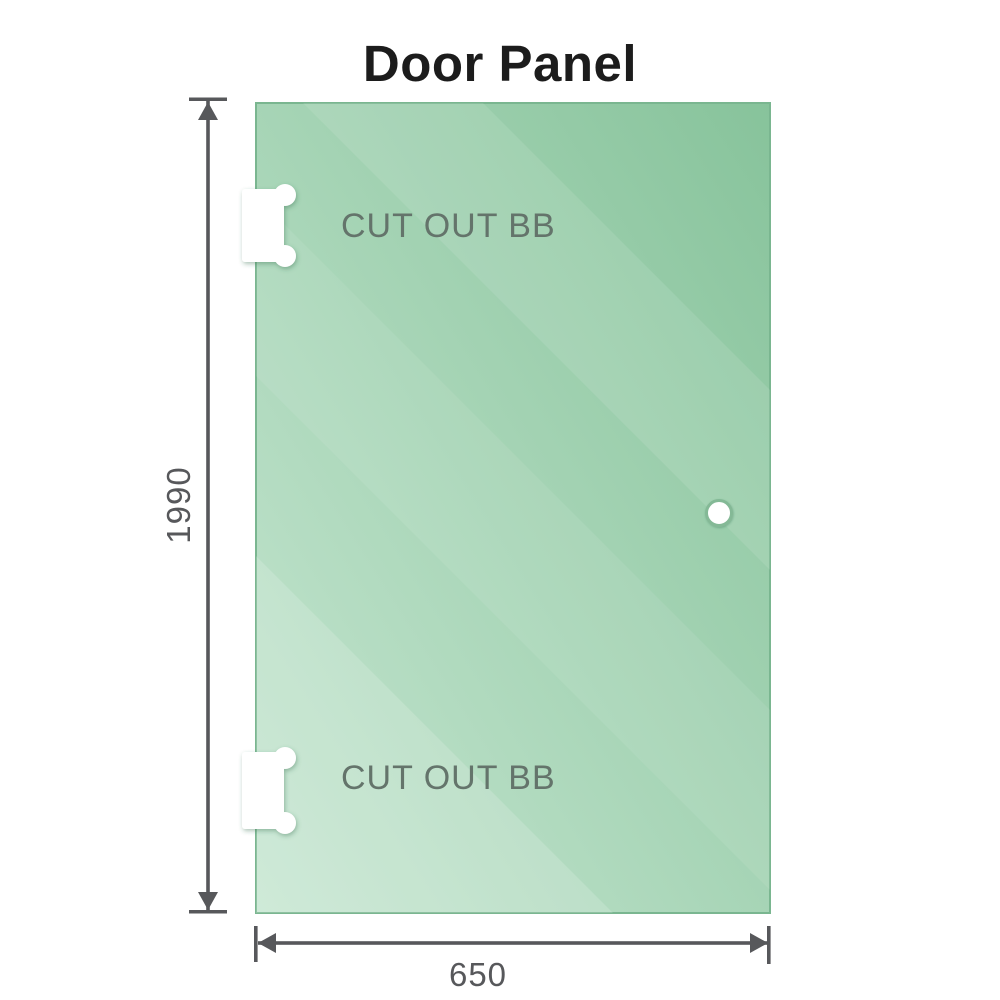 This screenshot has height=1000, width=1000. What do you see at coordinates (500, 63) in the screenshot?
I see `page-title: Door Panel` at bounding box center [500, 63].